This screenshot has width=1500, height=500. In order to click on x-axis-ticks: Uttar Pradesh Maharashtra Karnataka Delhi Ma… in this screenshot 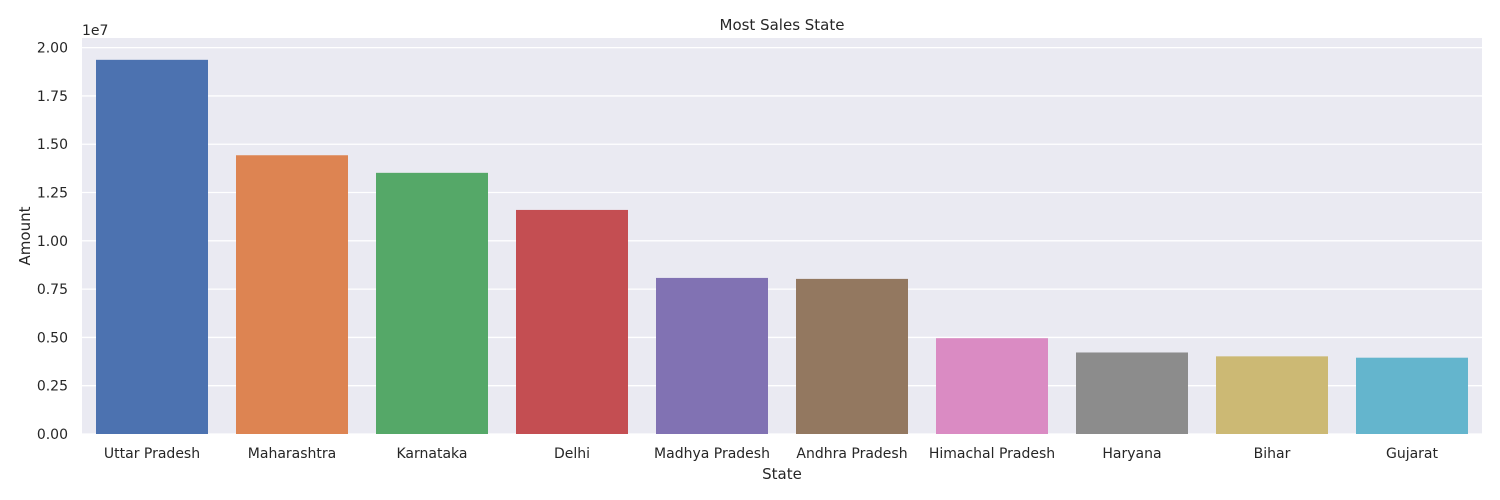, I will do `click(771, 454)`.